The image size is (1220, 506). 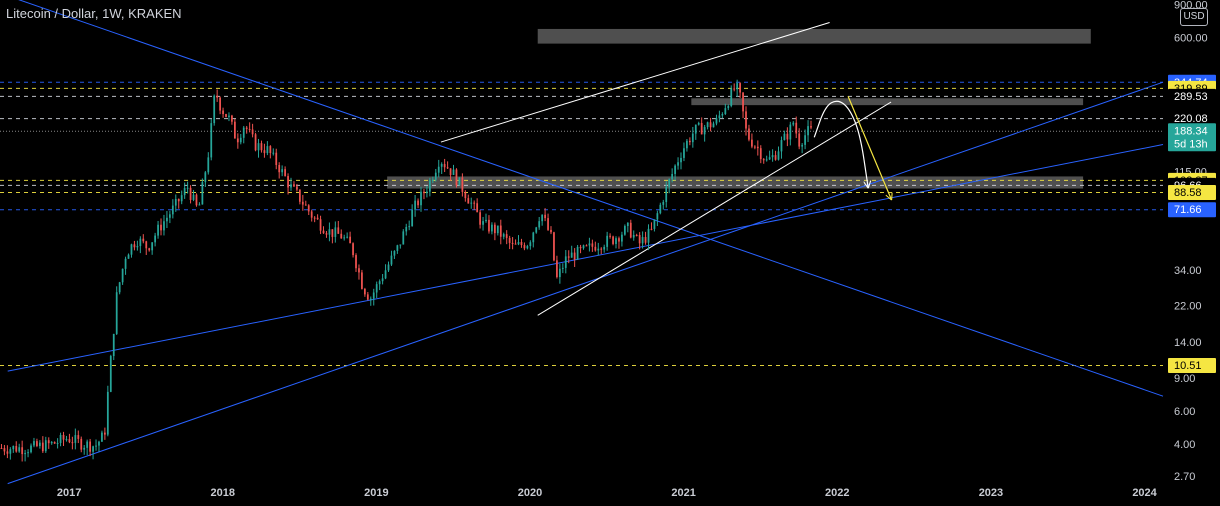 What do you see at coordinates (869, 147) in the screenshot?
I see `yellow-projection-path` at bounding box center [869, 147].